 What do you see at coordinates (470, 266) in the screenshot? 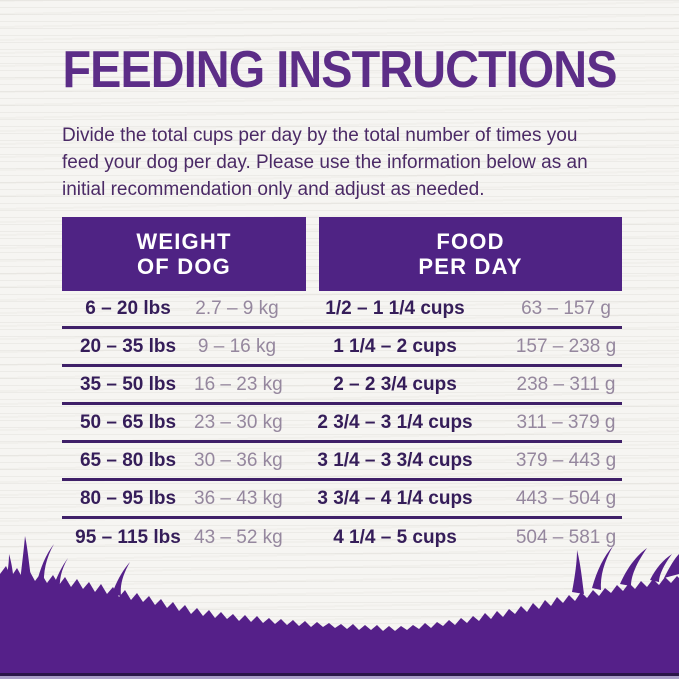
I see `header-food-line2: PER DAY` at bounding box center [470, 266].